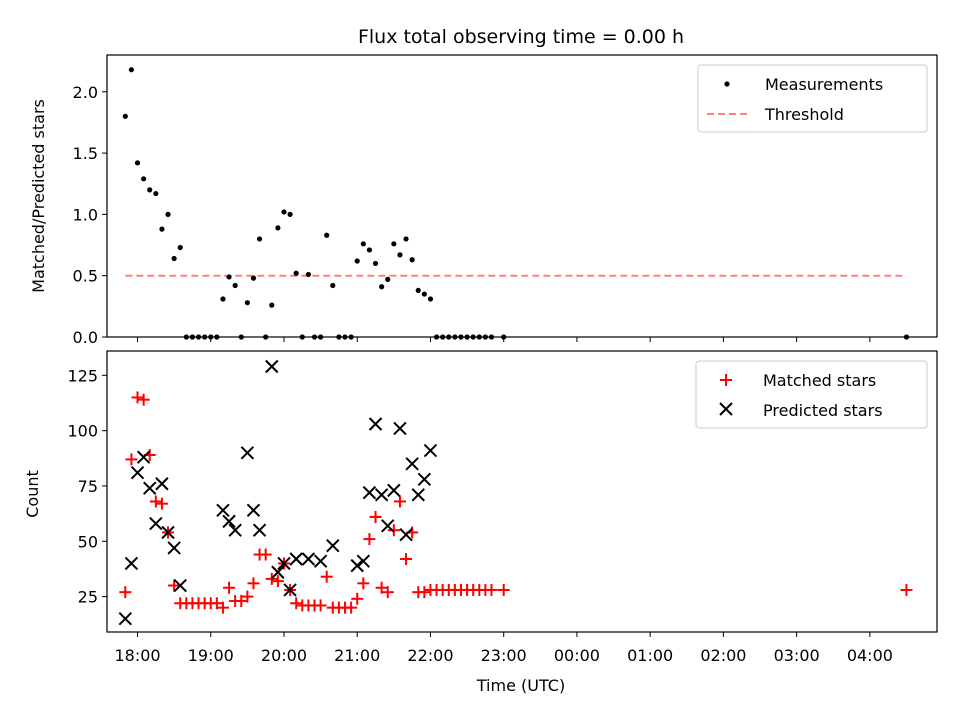  Describe the element at coordinates (824, 84) in the screenshot. I see `legend-measurements-label: Measurements` at that location.